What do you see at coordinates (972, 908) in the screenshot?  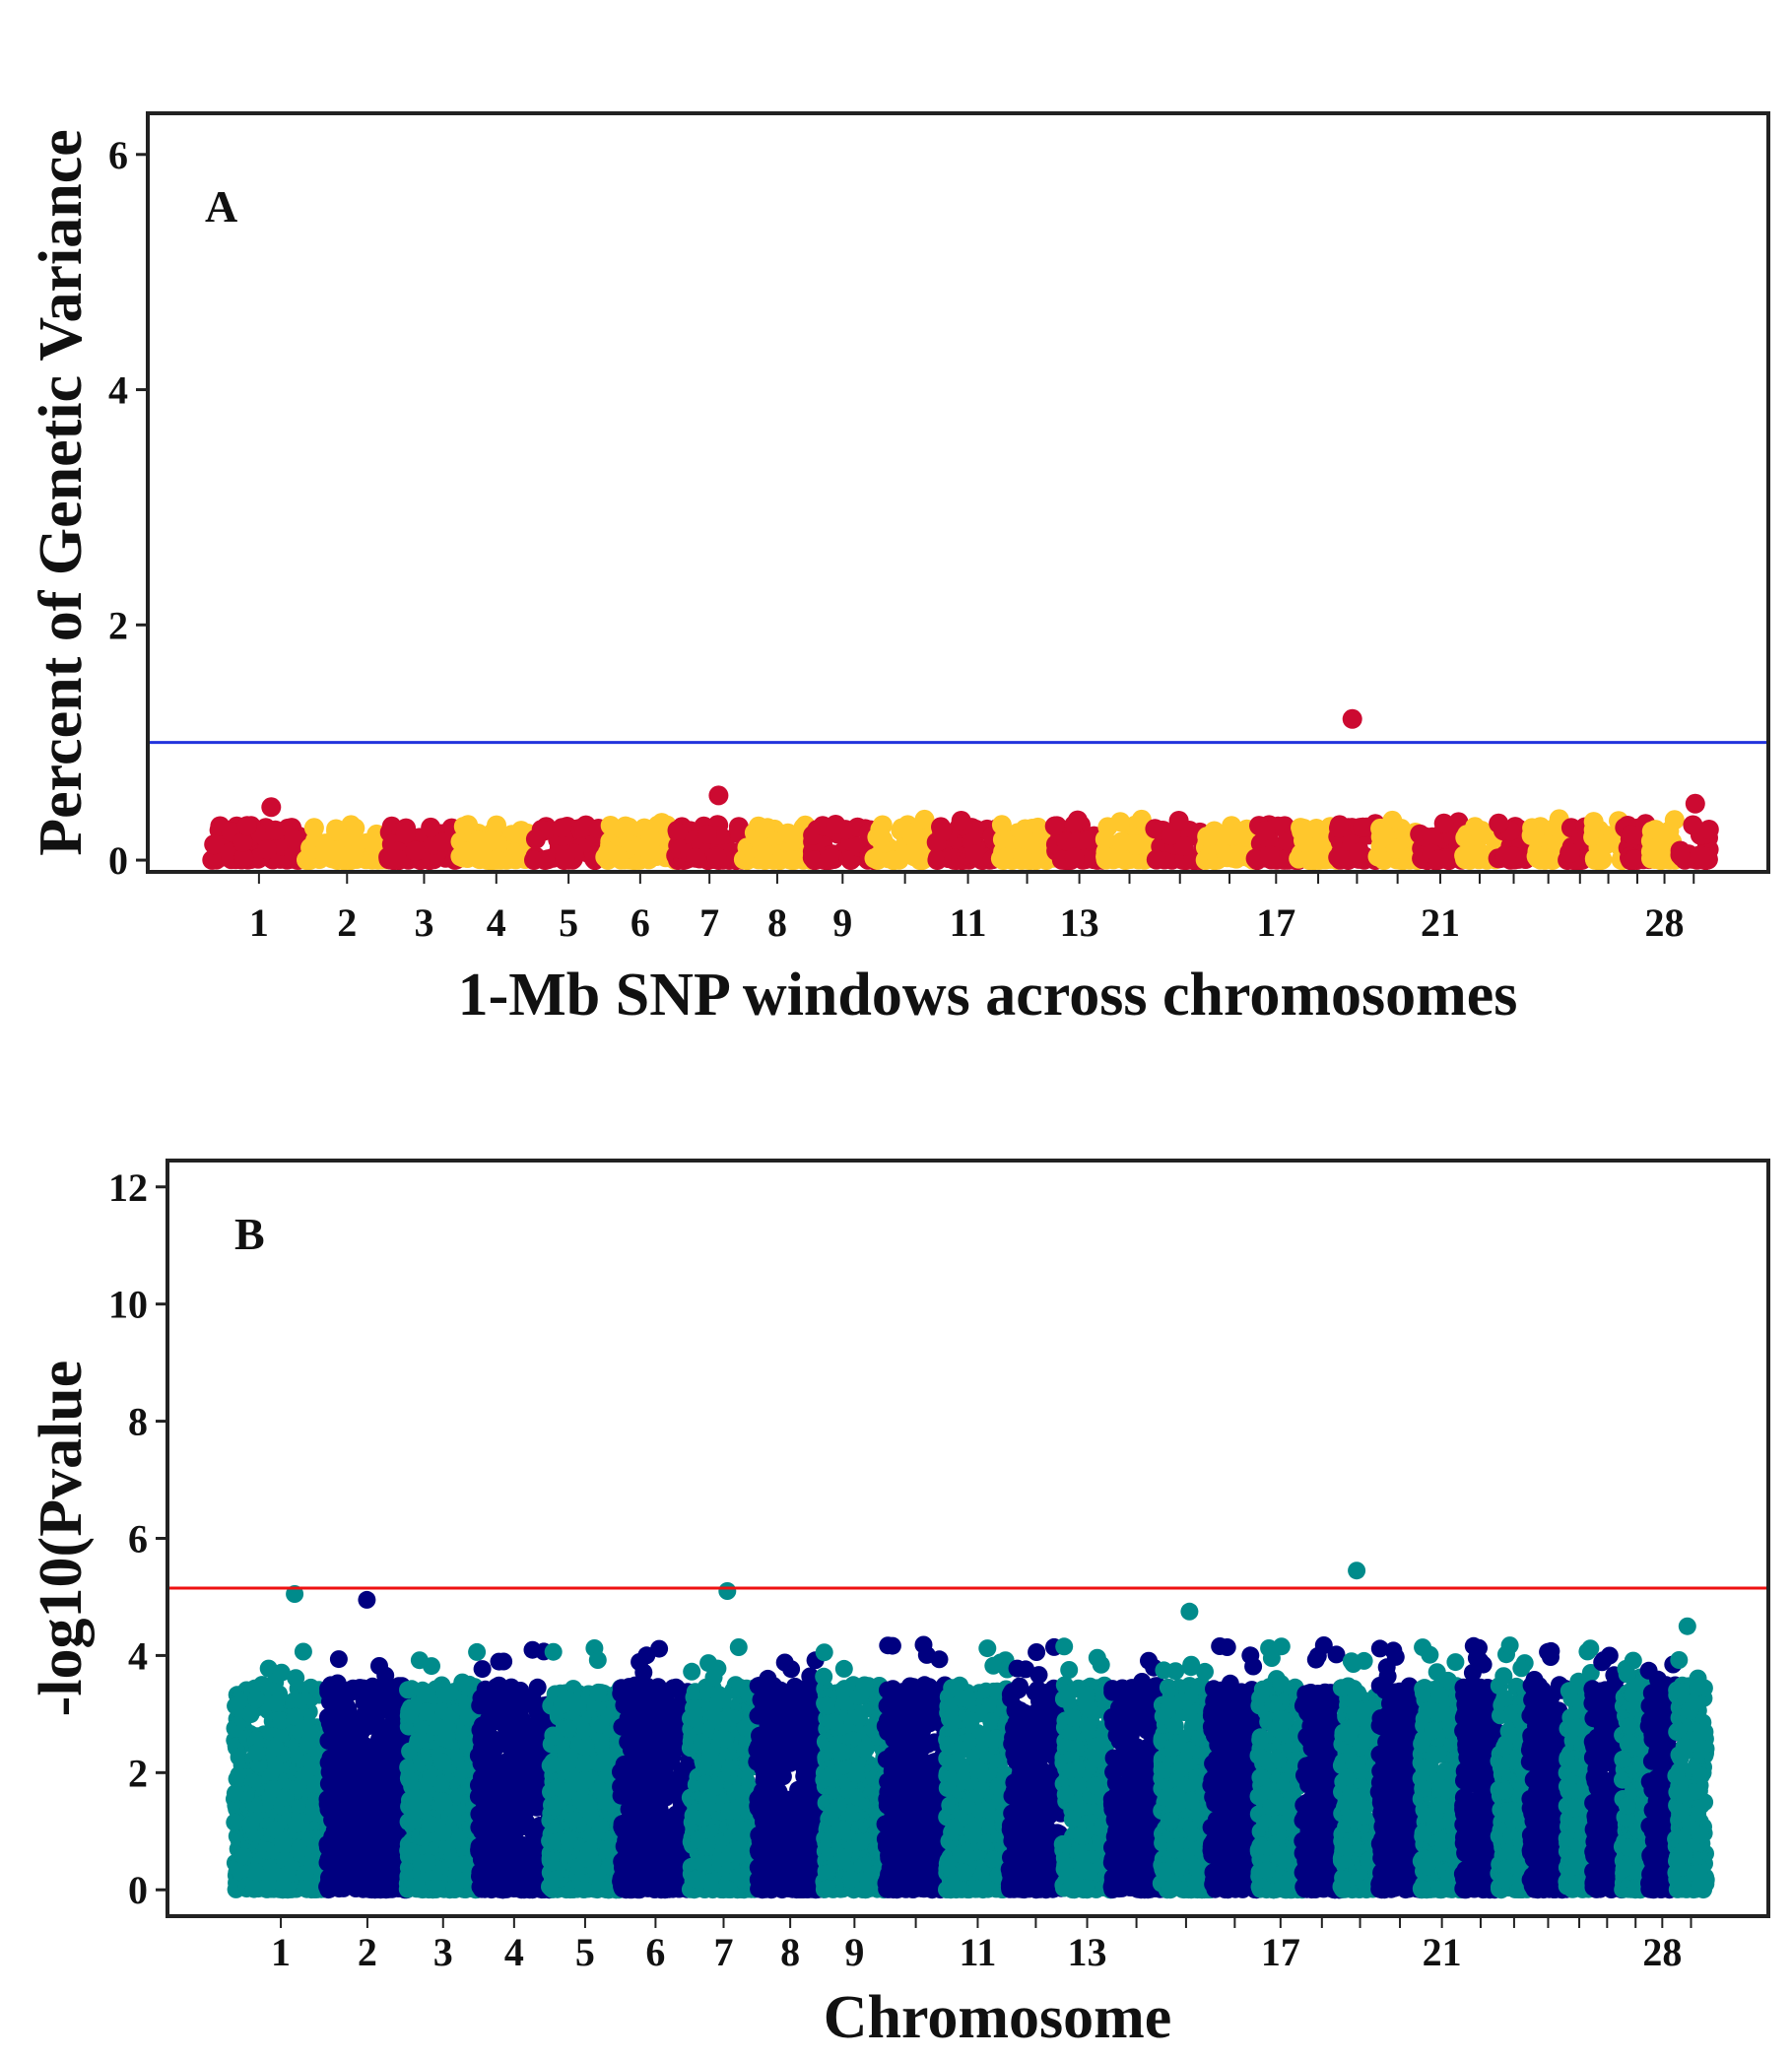 I see `panel-a-x-axis: 1 2 3 4 5 6 7 8 9 11 13 17 21 28` at bounding box center [972, 908].